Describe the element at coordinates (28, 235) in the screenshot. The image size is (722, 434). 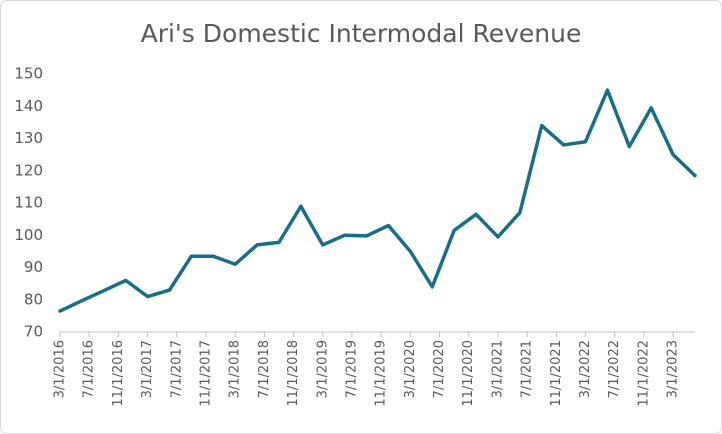
I see `y-tick-label: 100` at that location.